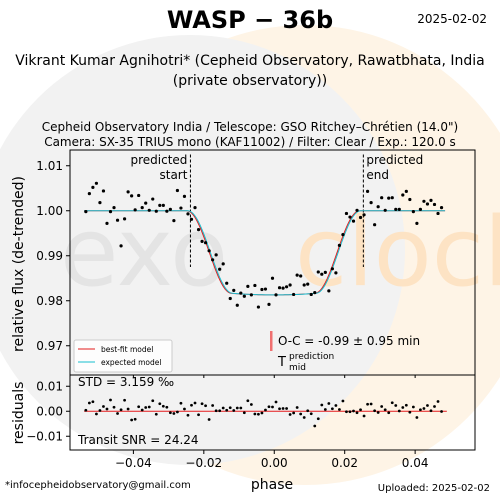  I want to click on x-tick-label: −0.02, so click(203, 463).